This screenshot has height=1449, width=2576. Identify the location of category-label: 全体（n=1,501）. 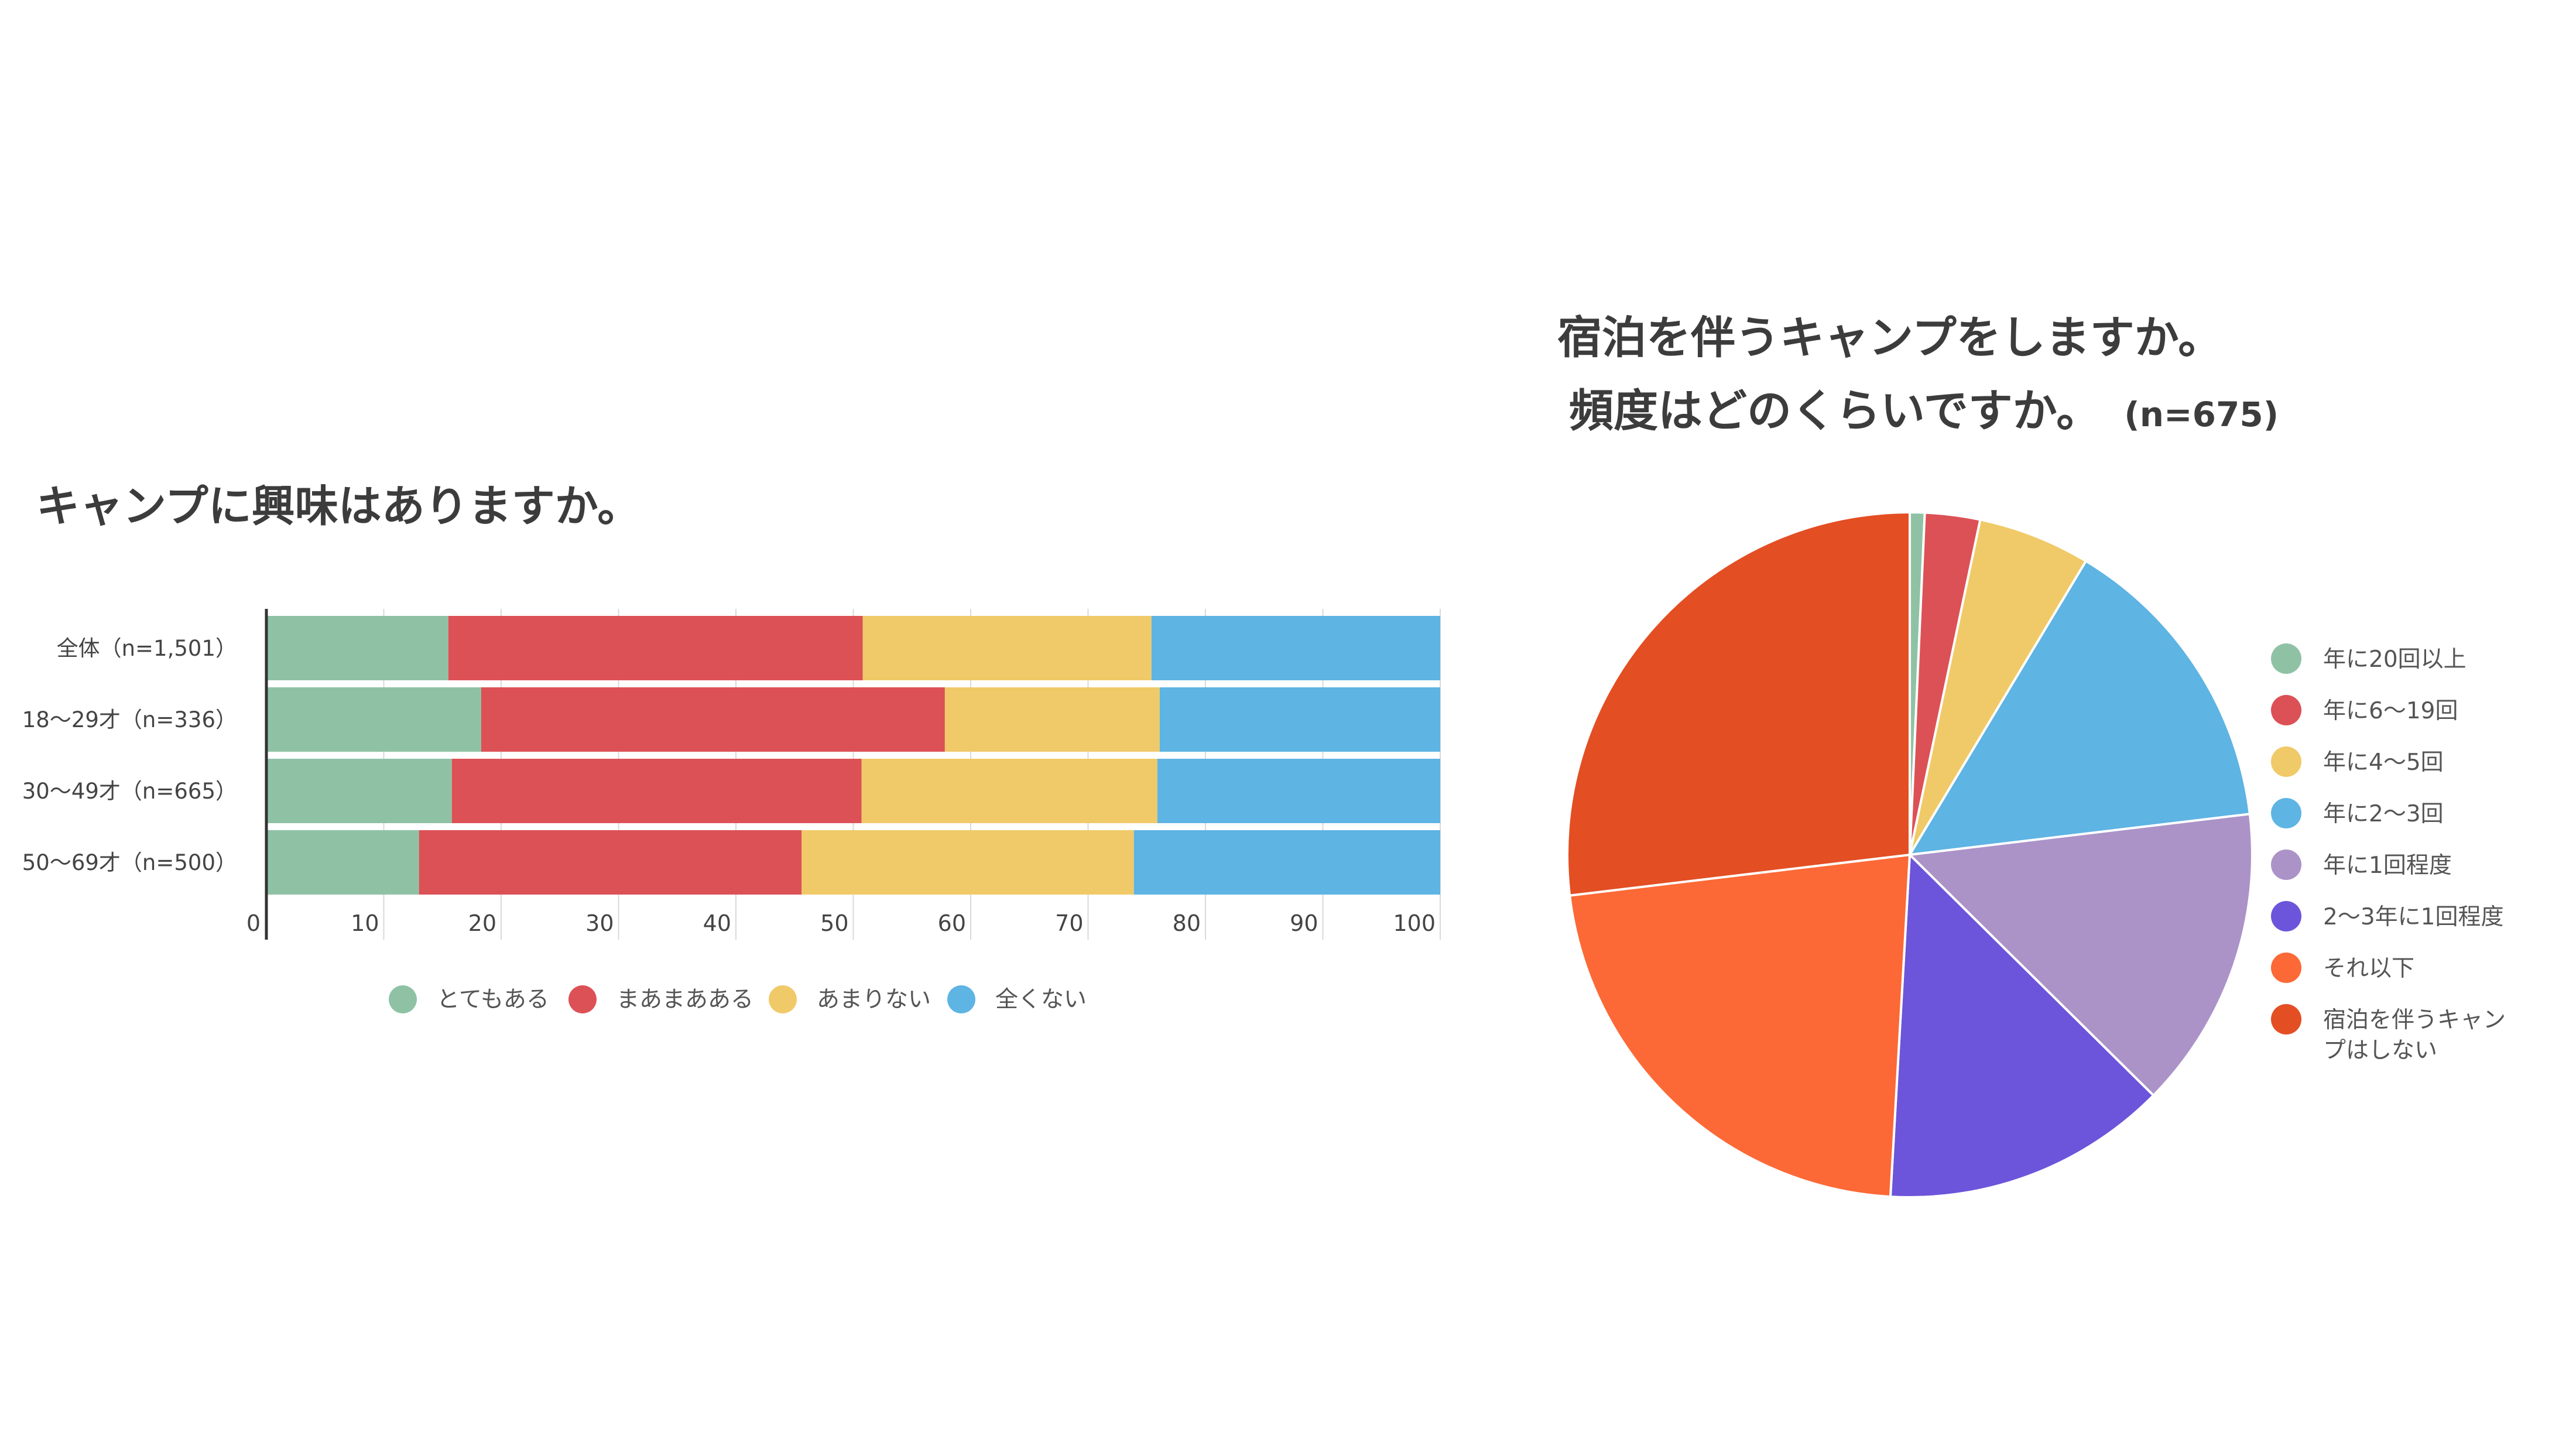
(147, 648).